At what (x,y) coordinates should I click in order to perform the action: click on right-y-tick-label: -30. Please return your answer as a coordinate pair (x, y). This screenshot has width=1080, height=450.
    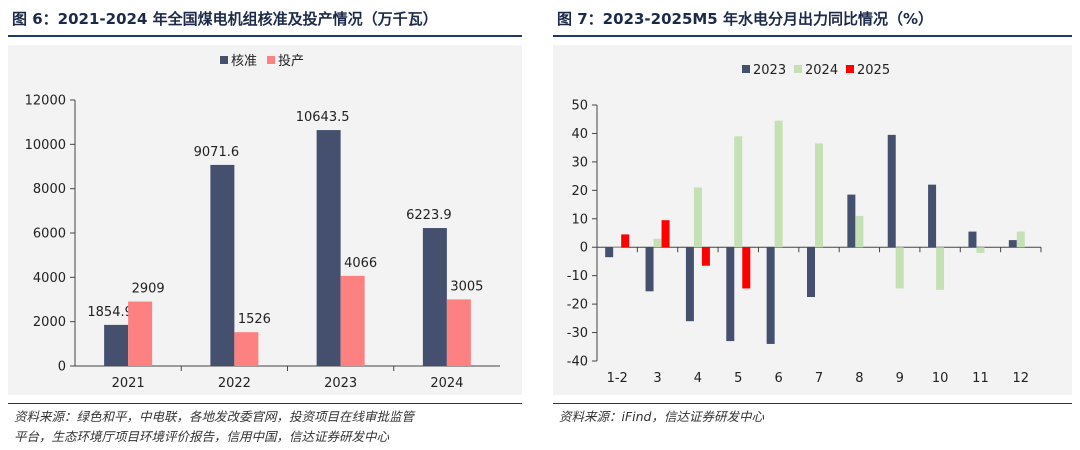
    Looking at the image, I should click on (577, 333).